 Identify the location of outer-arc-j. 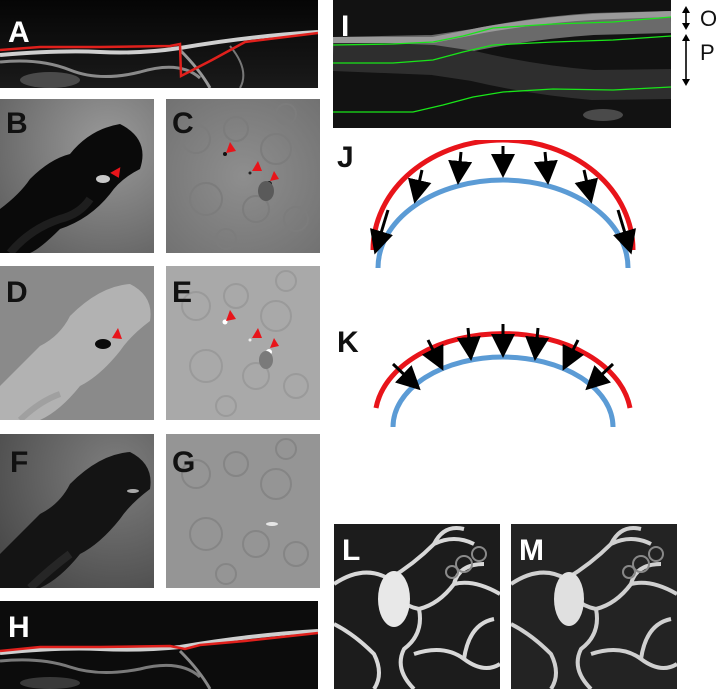
(503, 195).